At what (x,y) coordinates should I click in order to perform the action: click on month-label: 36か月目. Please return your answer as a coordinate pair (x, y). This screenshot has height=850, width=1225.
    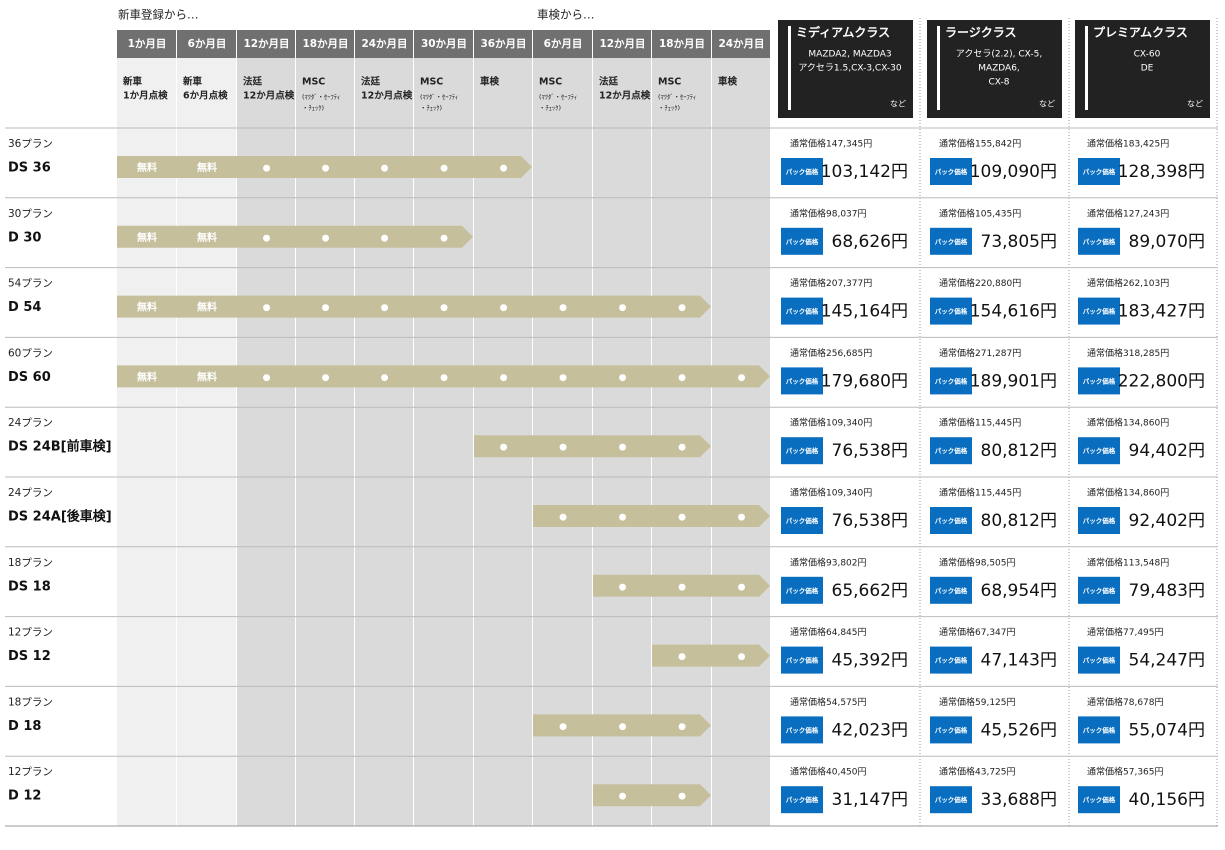
    Looking at the image, I should click on (503, 44).